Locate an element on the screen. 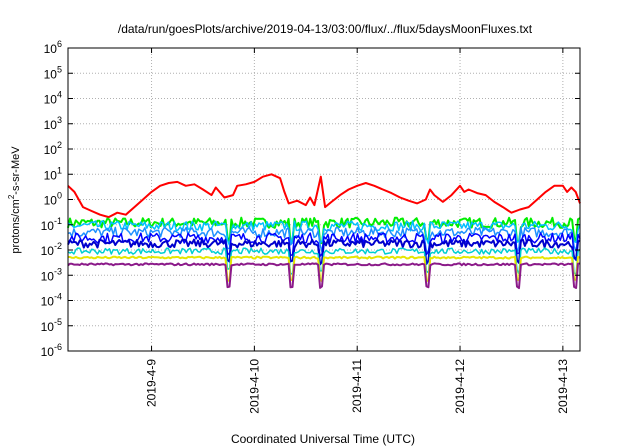 Image resolution: width=640 pixels, height=448 pixels. y-tick-label: 10² is located at coordinates (53, 148).